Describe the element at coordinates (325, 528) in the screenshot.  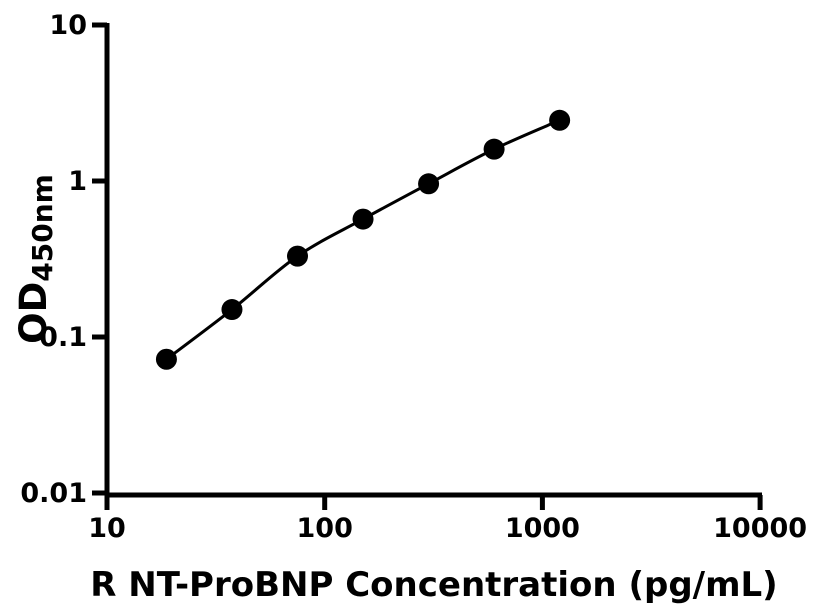
I see `x-axis-tick-label: 100` at that location.